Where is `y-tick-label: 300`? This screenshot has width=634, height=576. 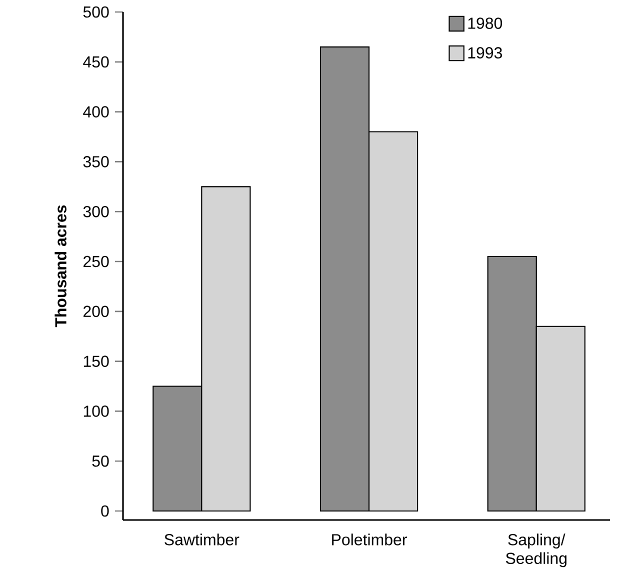
y-tick-label: 300 is located at coordinates (96, 212).